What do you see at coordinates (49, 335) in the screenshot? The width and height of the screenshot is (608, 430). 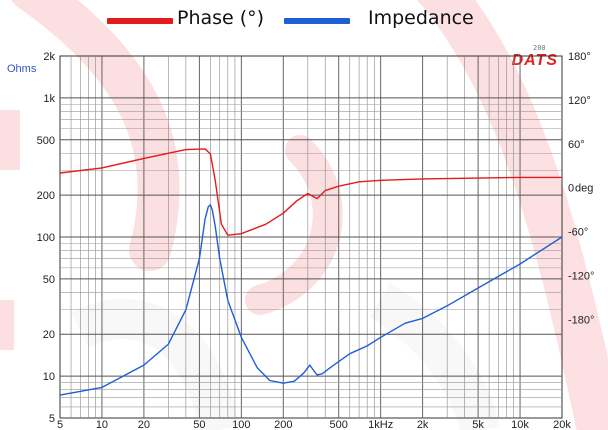 I see `y-tick-label: 20` at bounding box center [49, 335].